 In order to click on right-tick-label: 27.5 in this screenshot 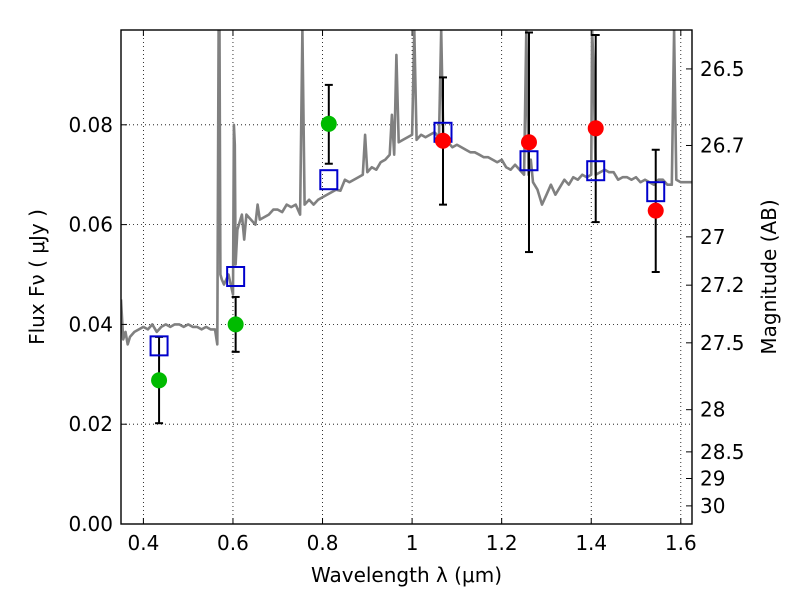, I will do `click(722, 343)`.